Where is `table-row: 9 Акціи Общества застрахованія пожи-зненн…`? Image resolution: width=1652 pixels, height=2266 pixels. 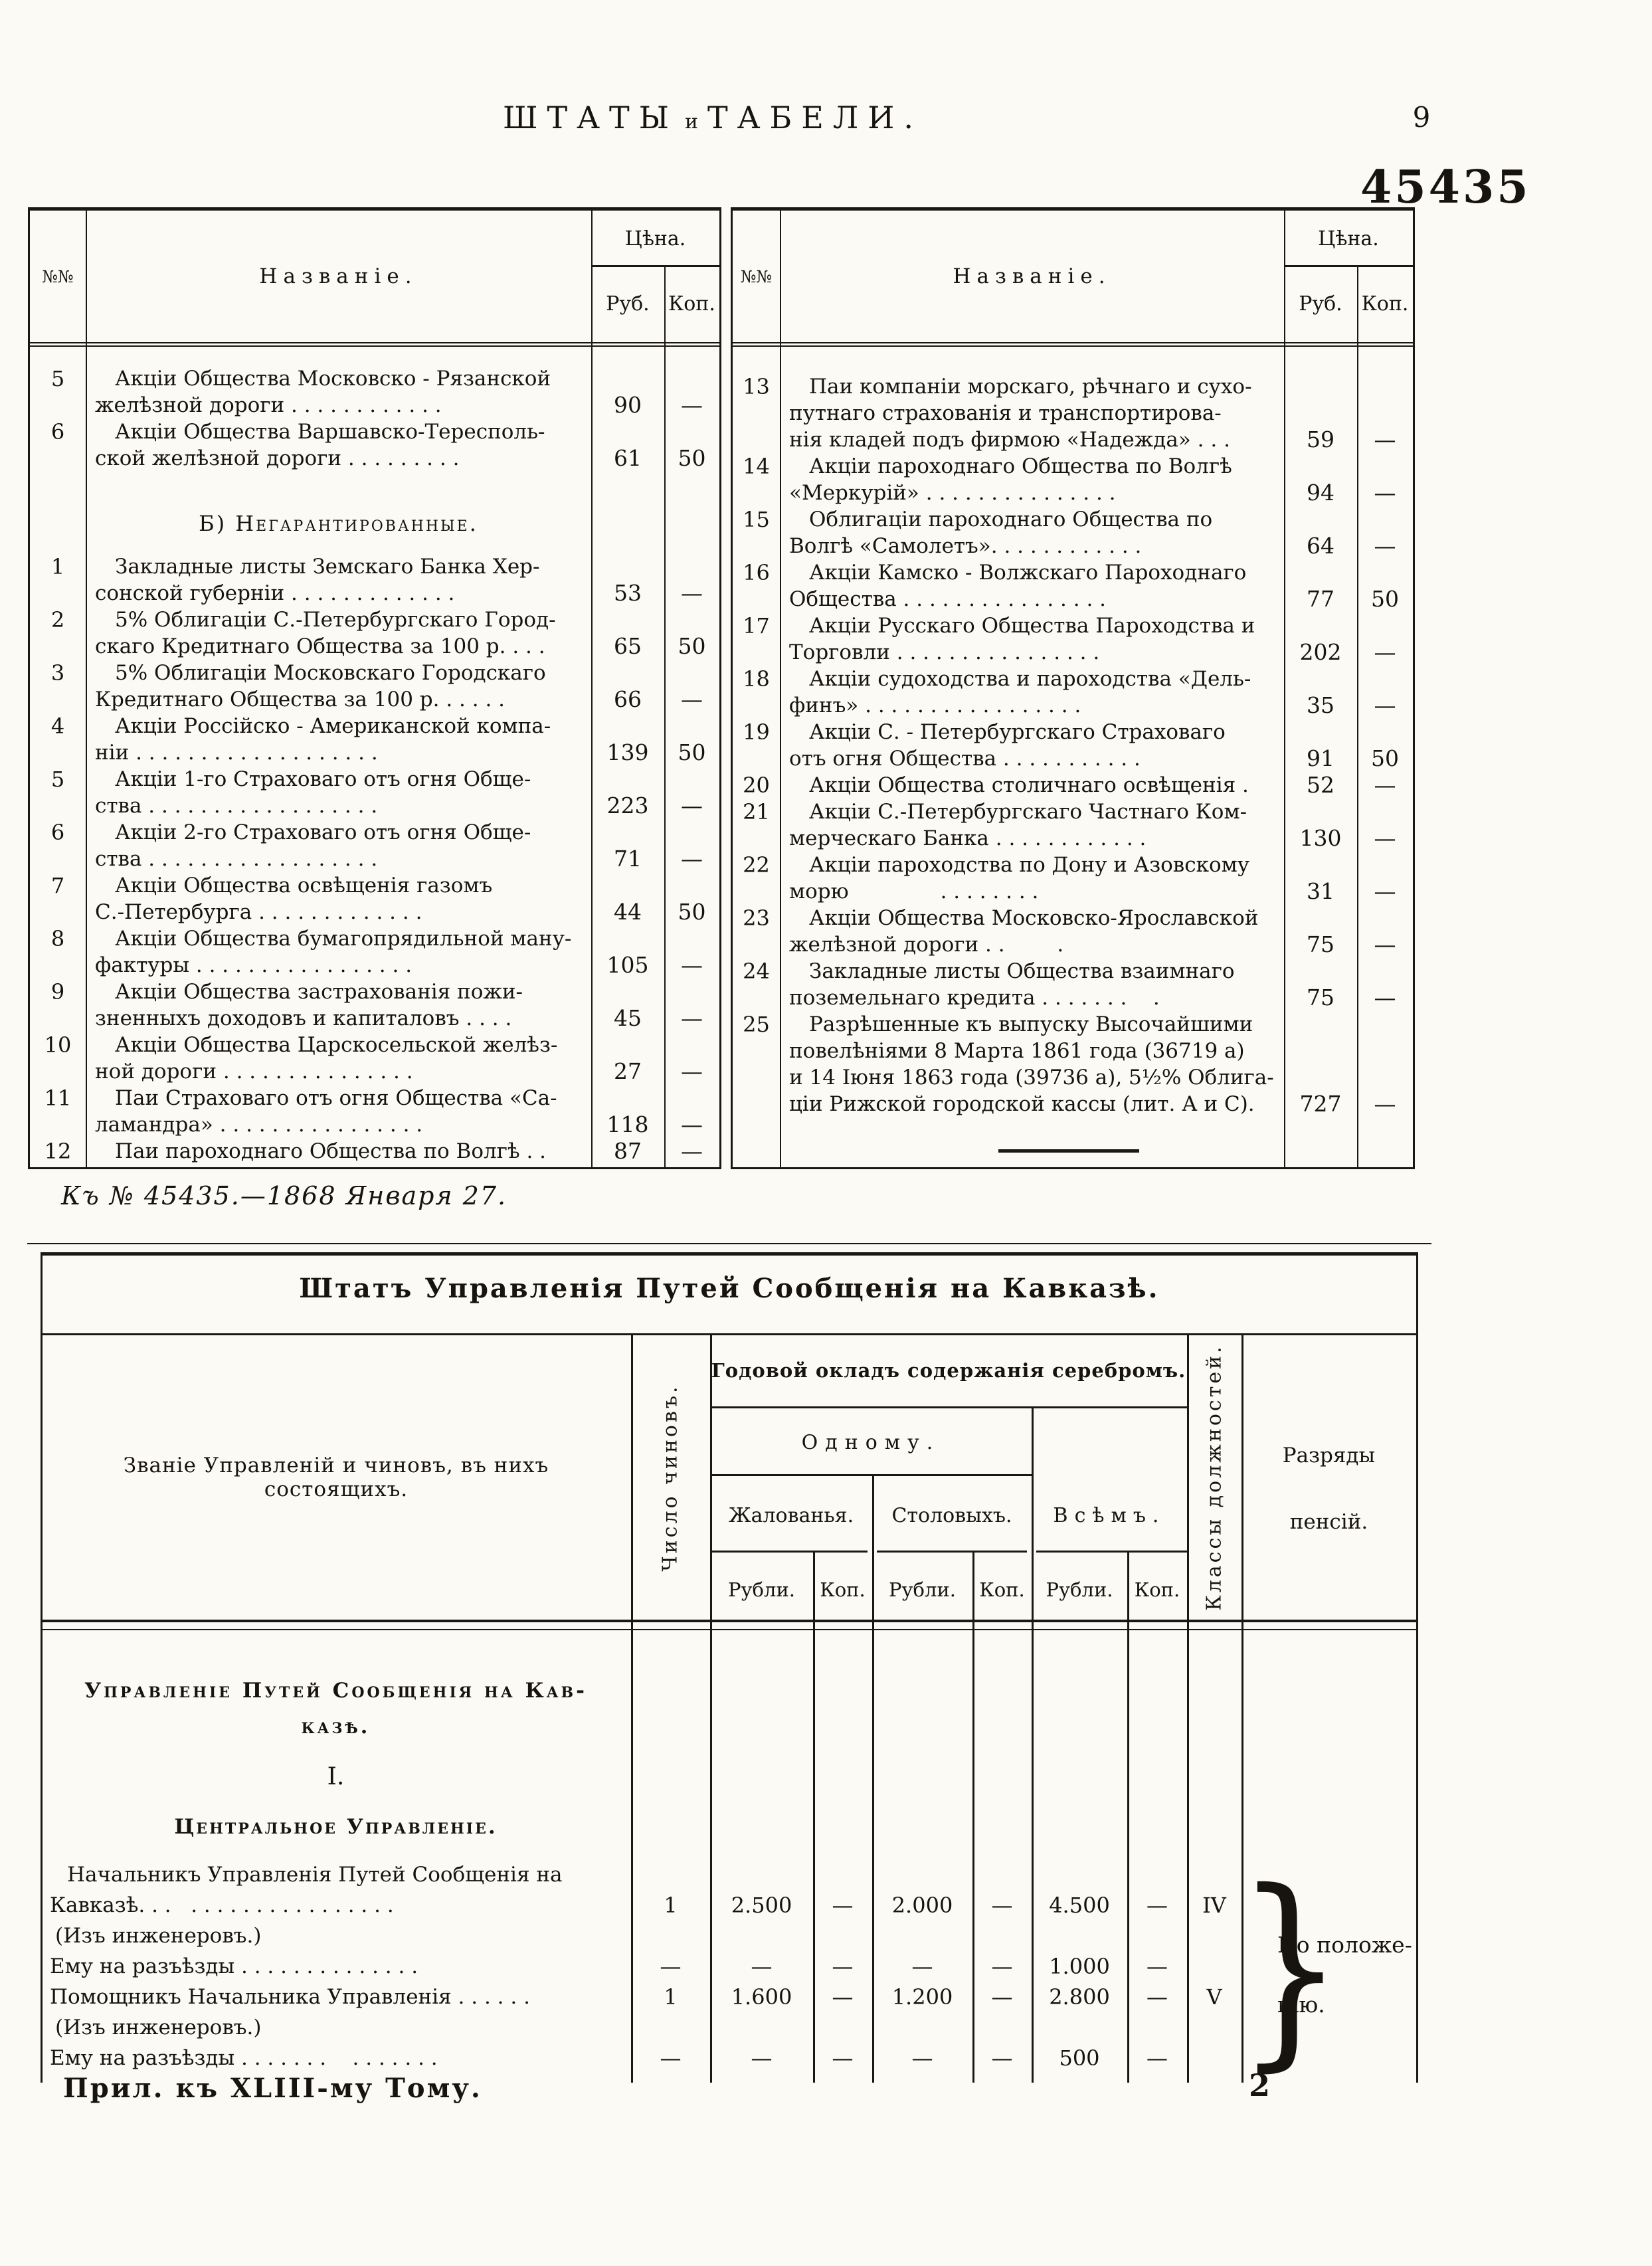 table-row: 9 Акціи Общества застрахованія пожи-зненн… is located at coordinates (374, 1005).